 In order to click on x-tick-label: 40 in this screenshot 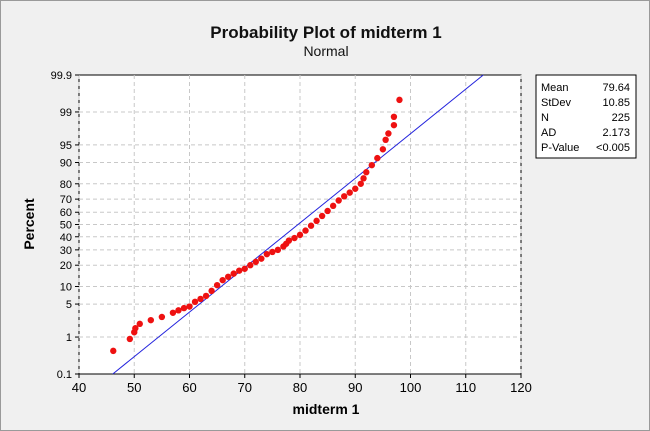, I will do `click(79, 387)`.